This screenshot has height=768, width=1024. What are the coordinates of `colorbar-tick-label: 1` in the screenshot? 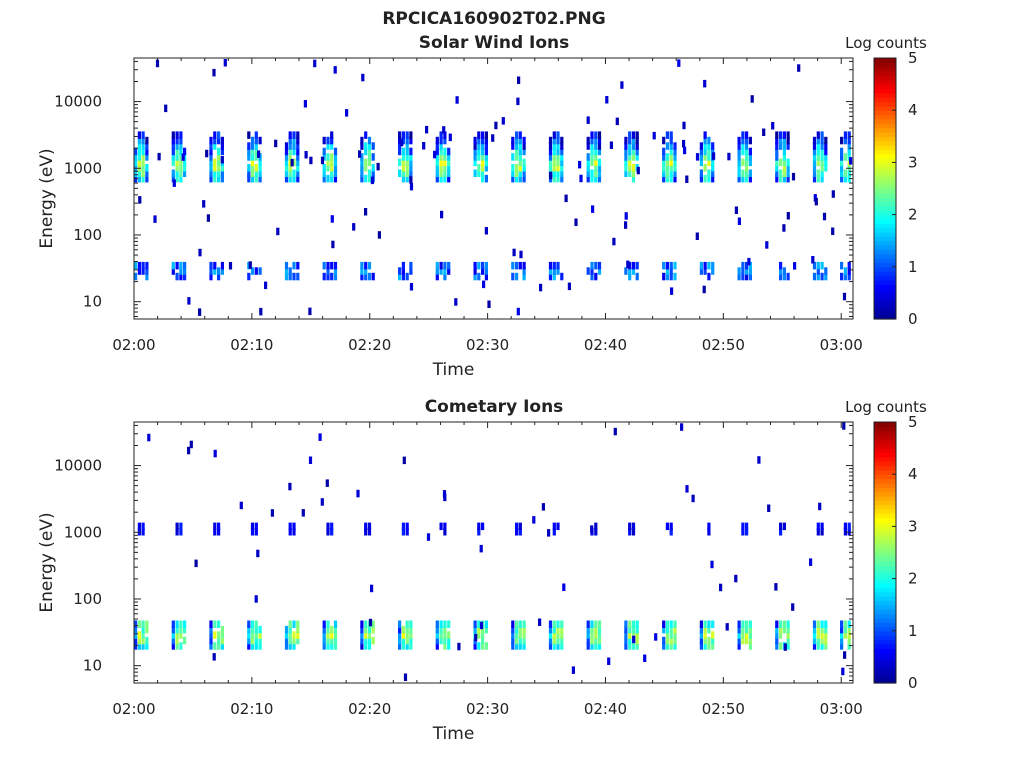 It's located at (913, 631).